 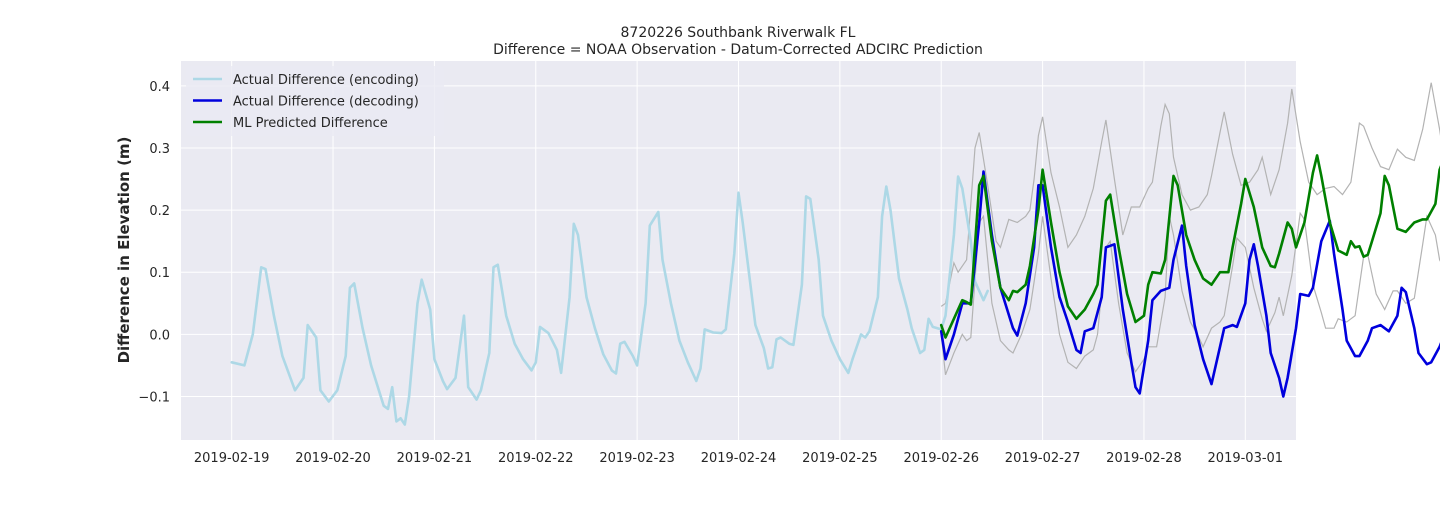 I want to click on x-tick-label: 2019-02-22, so click(x=536, y=458).